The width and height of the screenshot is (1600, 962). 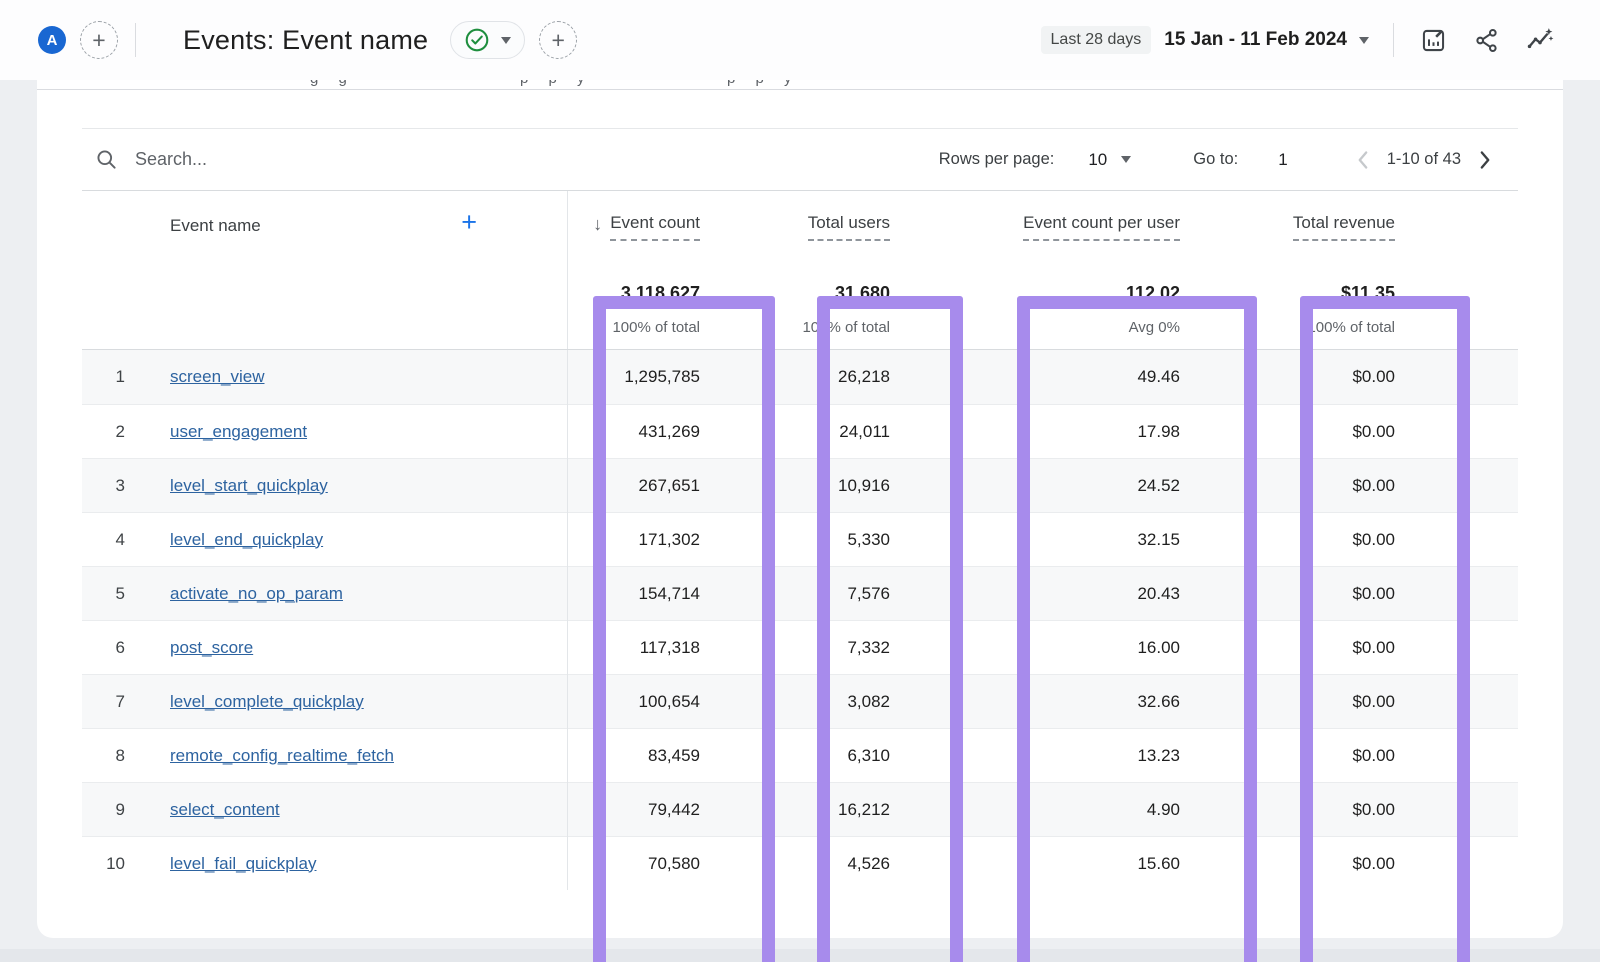 I want to click on event-count-value: 100,654, so click(x=669, y=701).